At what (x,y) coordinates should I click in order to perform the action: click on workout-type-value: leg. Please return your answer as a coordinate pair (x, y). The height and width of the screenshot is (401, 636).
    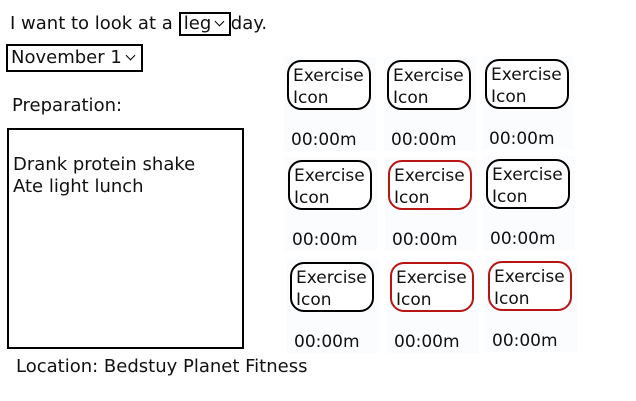
    Looking at the image, I should click on (197, 23).